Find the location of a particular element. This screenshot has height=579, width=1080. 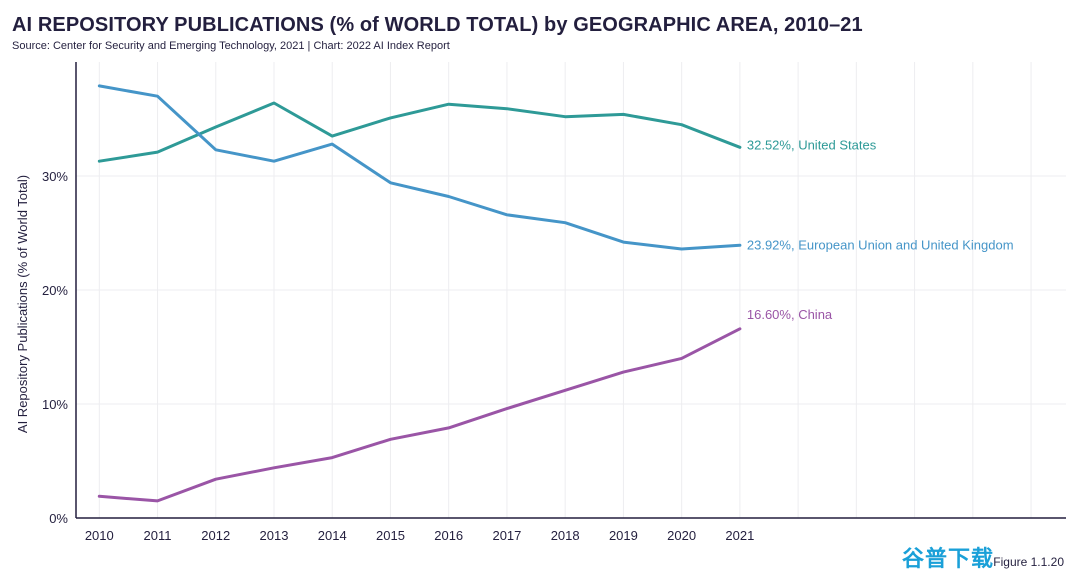

series-end-label: 32.52%, United States is located at coordinates (812, 144).